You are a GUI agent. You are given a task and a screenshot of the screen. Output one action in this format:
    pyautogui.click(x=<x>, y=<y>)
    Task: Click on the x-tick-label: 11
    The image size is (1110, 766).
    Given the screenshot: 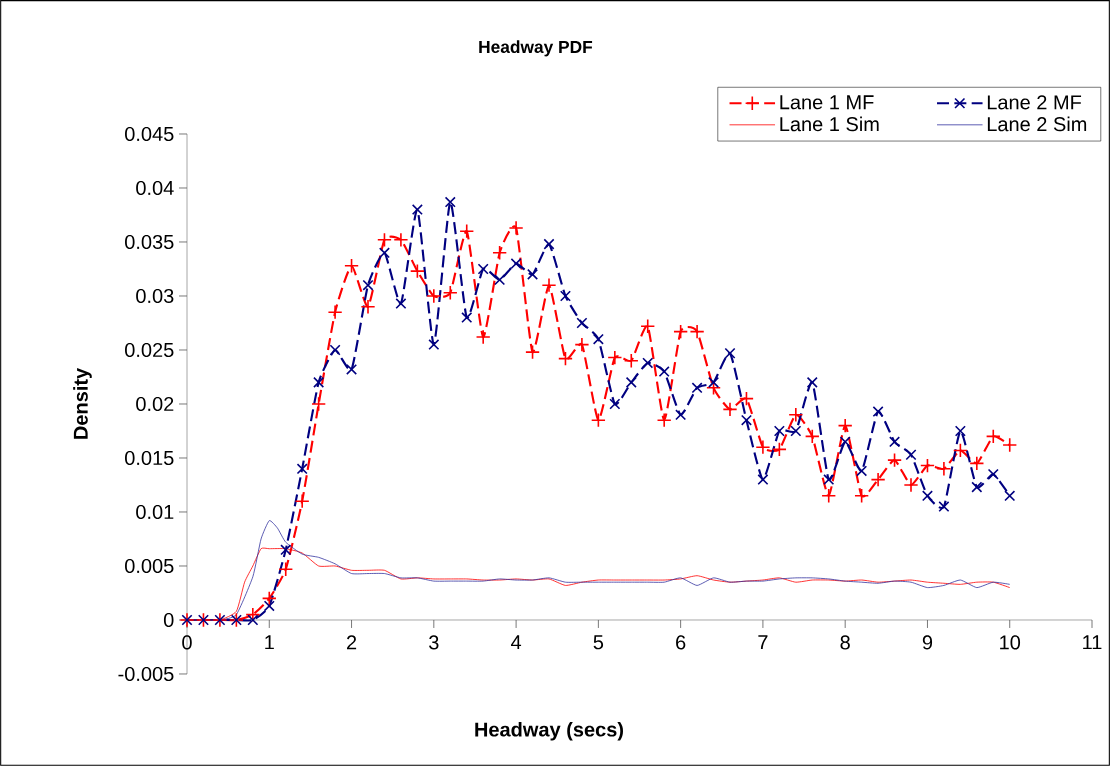 What is the action you would take?
    pyautogui.click(x=1092, y=642)
    